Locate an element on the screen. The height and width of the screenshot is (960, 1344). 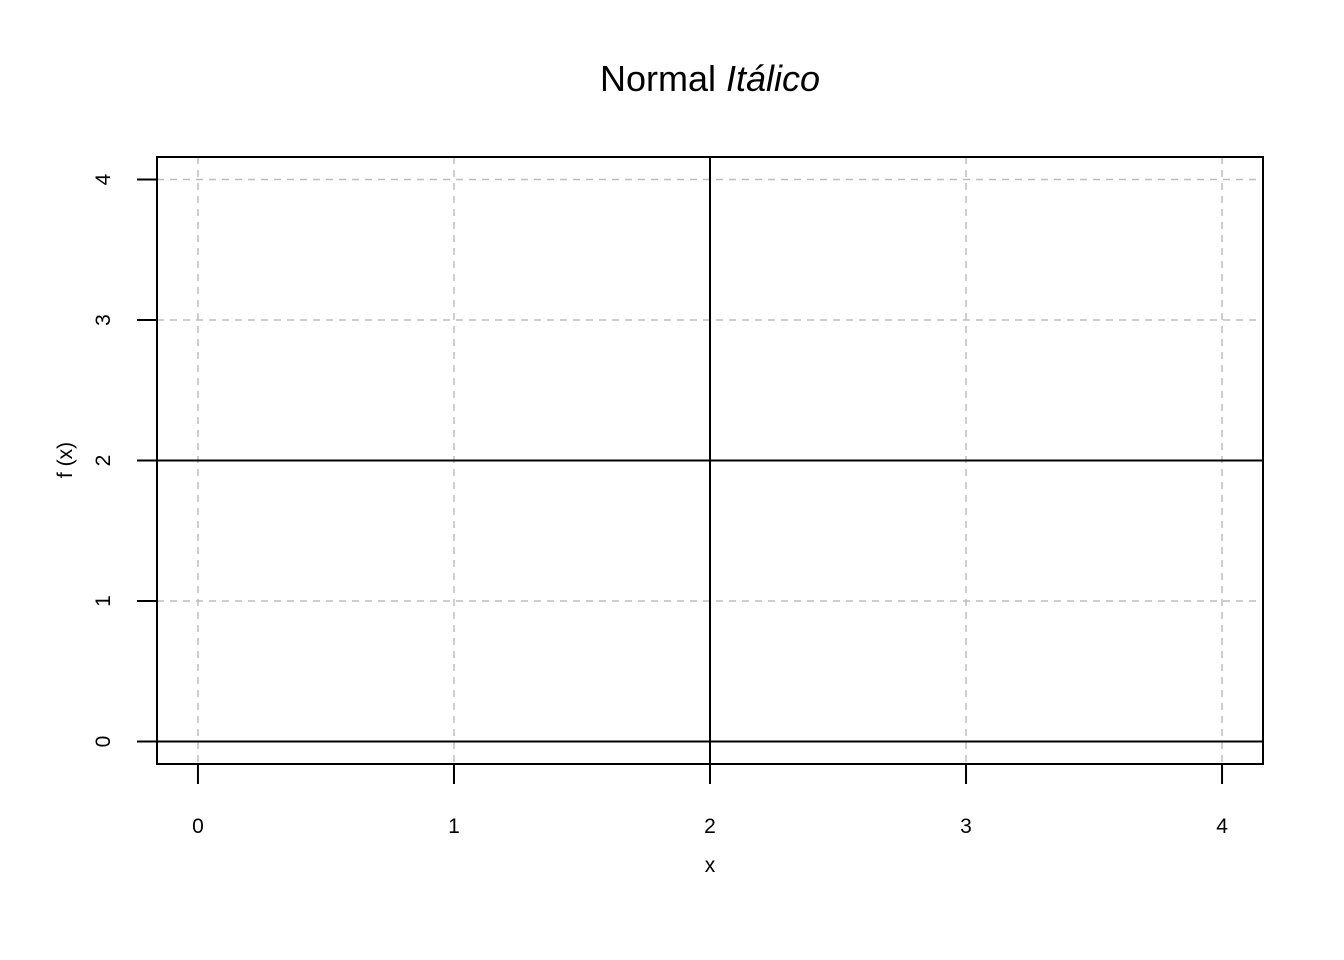
y-tick-label-2: 2 is located at coordinates (103, 461).